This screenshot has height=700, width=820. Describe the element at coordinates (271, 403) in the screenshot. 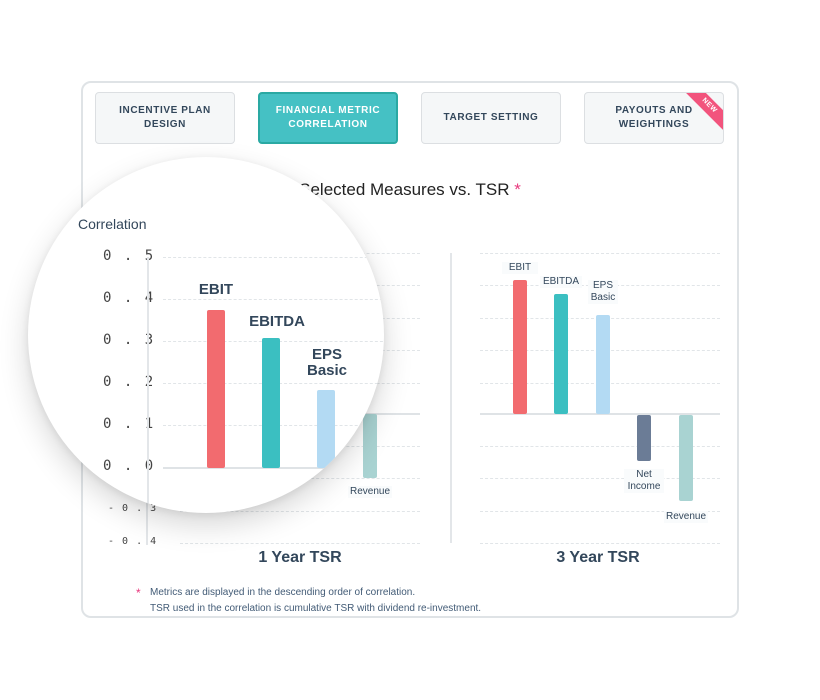

I see `bar-ebitda-1yr` at that location.